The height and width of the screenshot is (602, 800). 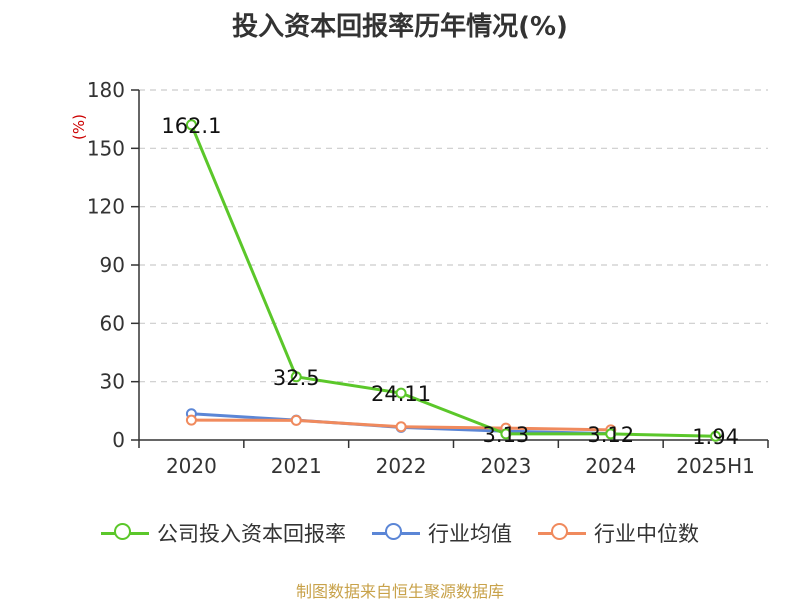 I want to click on x-tick-label: 2025H1, so click(x=715, y=466).